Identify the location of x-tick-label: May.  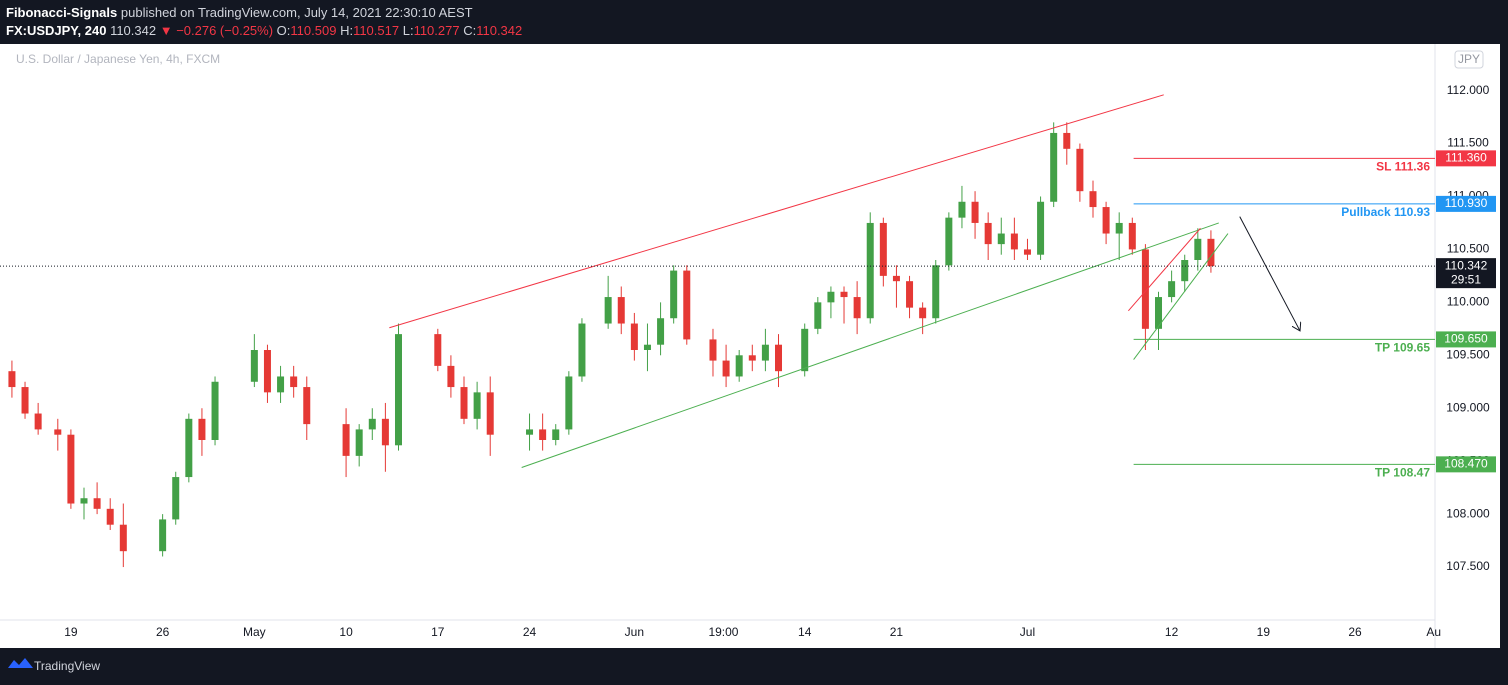
(254, 632).